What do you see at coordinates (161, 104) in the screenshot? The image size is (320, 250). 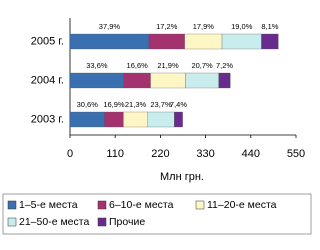 I see `value-label: 23,7%` at bounding box center [161, 104].